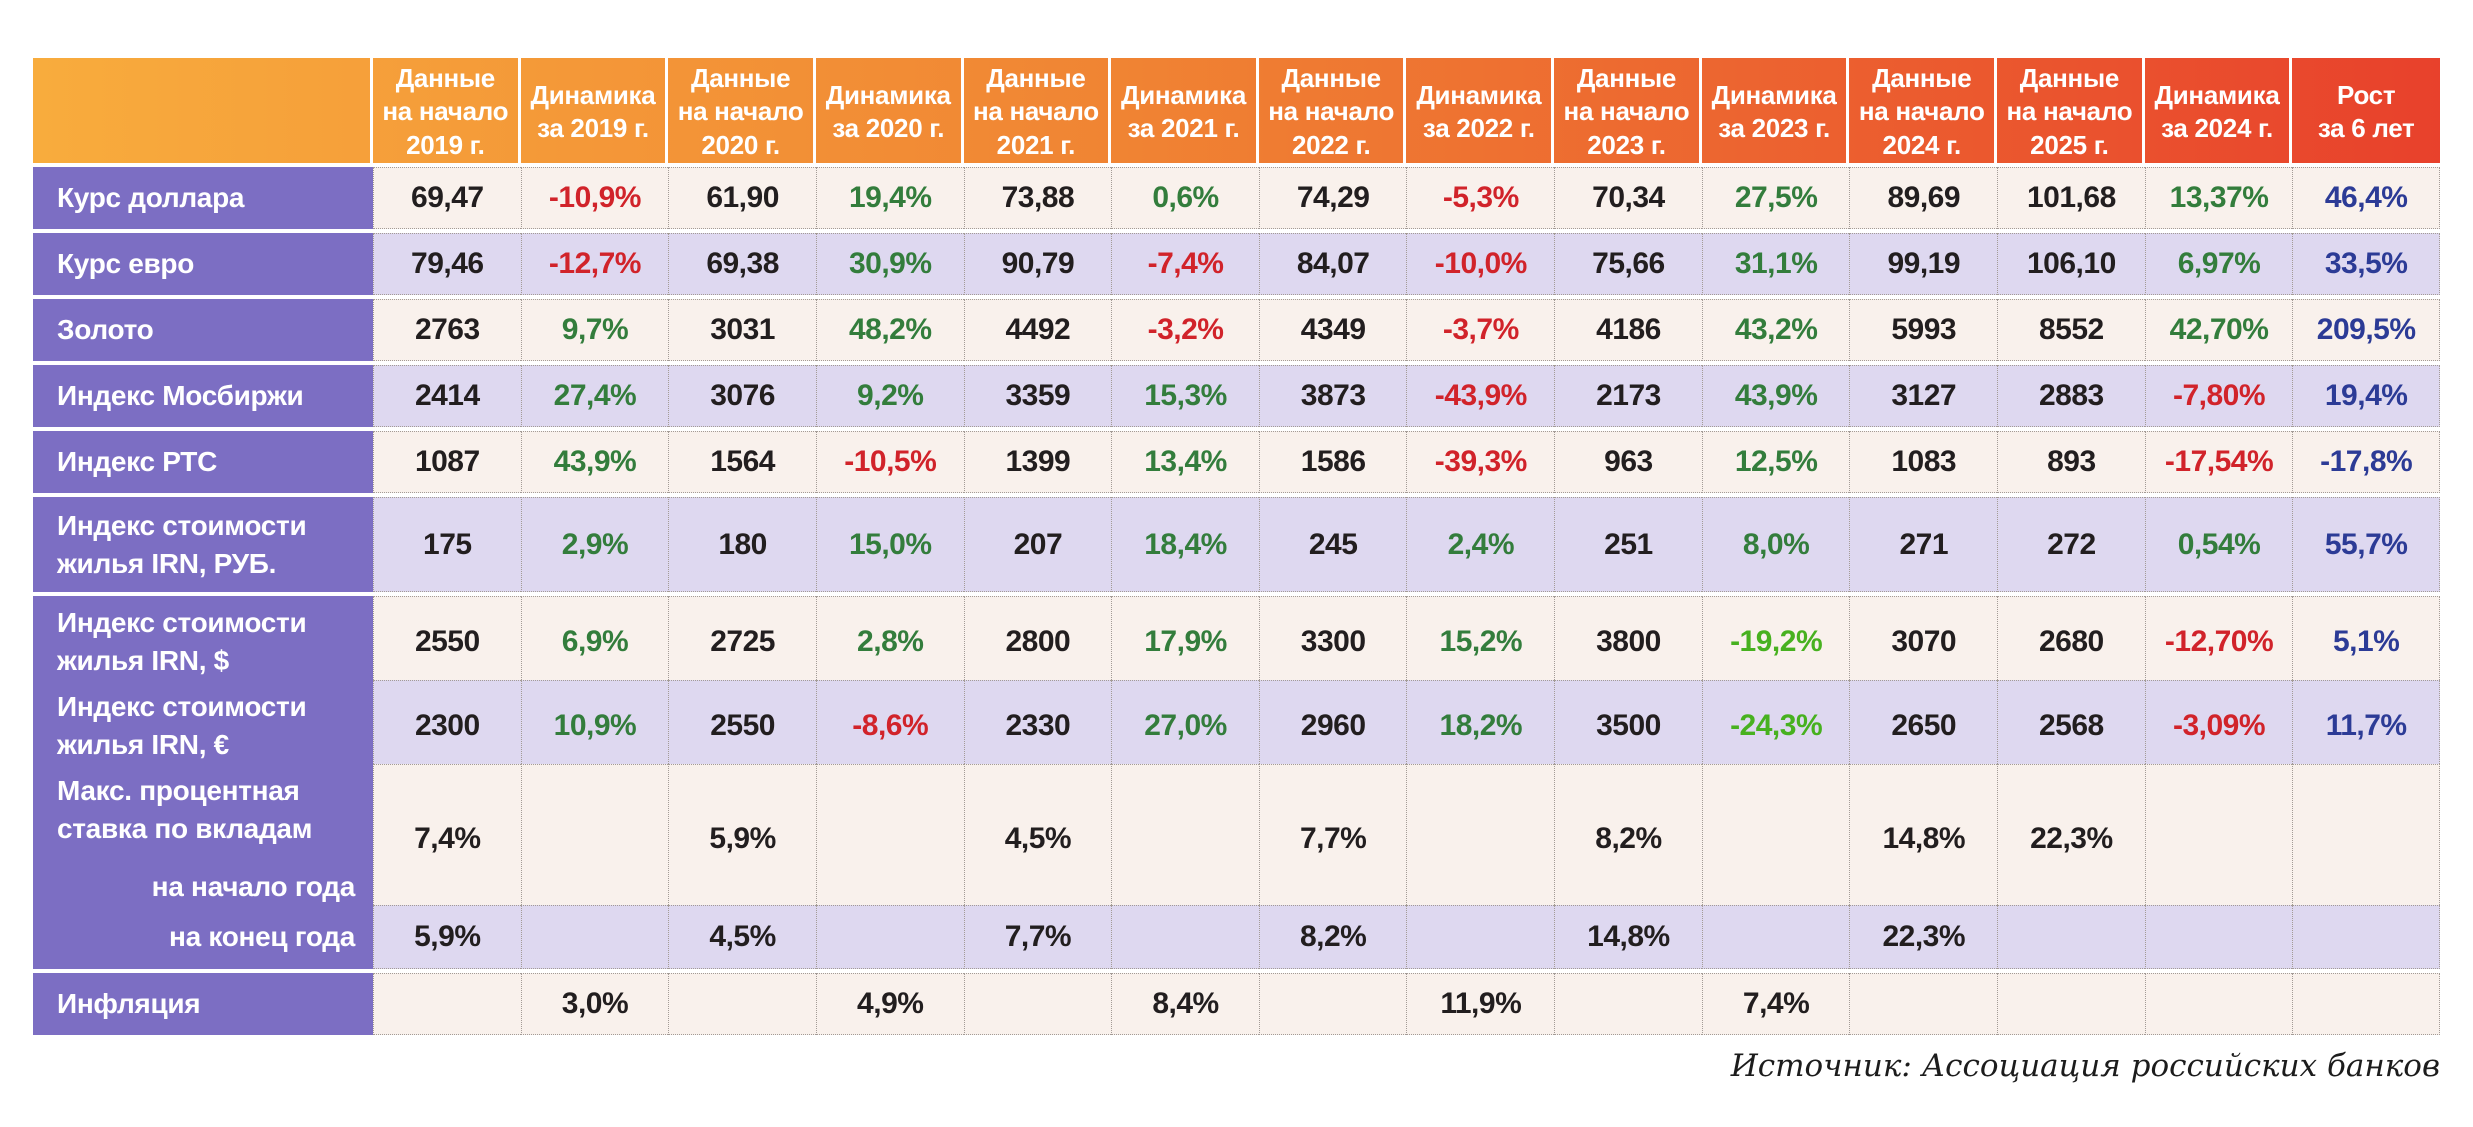  Describe the element at coordinates (594, 642) in the screenshot. I see `table-cell: 6,9%` at that location.